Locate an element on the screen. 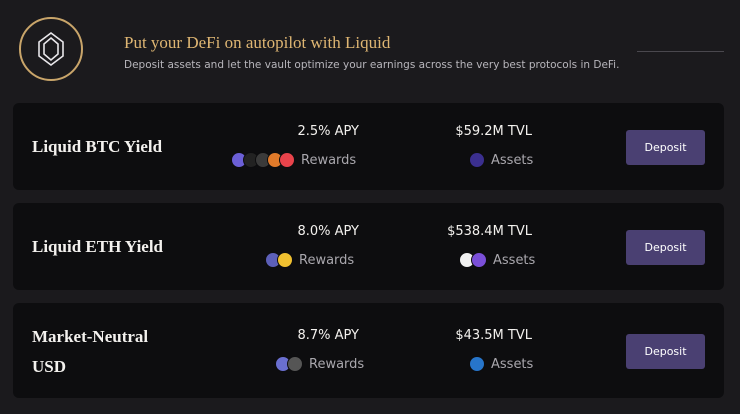 Image resolution: width=740 pixels, height=414 pixels. divider is located at coordinates (680, 51).